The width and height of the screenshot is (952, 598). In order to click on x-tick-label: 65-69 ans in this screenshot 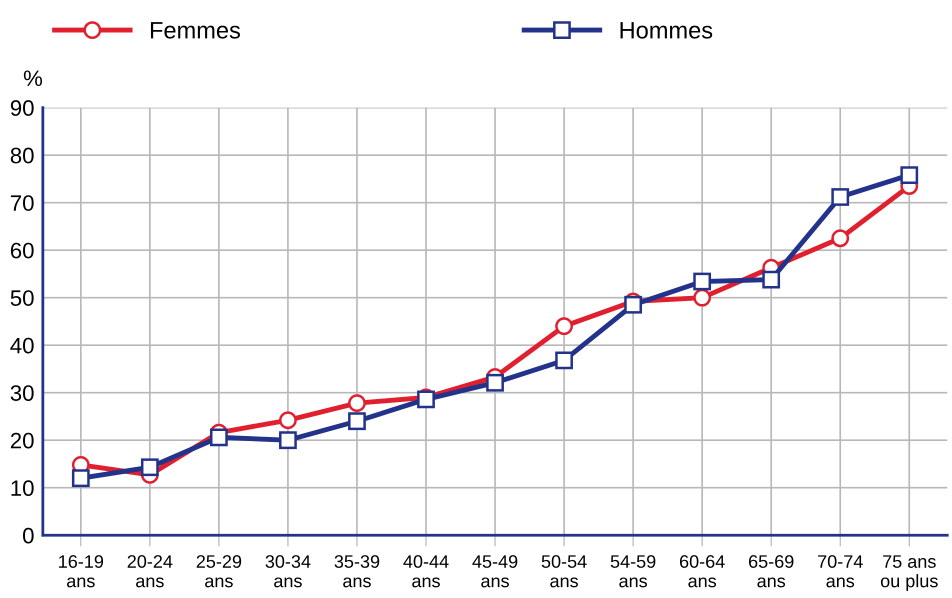, I will do `click(771, 571)`.